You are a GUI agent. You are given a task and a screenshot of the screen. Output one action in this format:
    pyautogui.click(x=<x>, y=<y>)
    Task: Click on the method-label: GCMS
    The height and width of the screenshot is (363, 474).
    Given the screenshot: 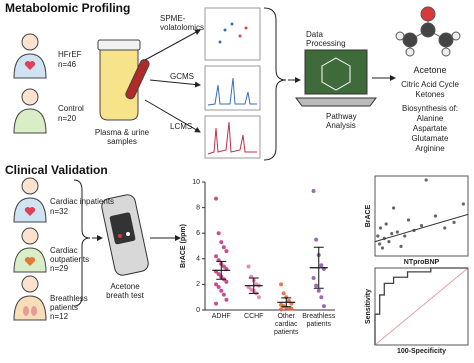 What is the action you would take?
    pyautogui.click(x=182, y=76)
    